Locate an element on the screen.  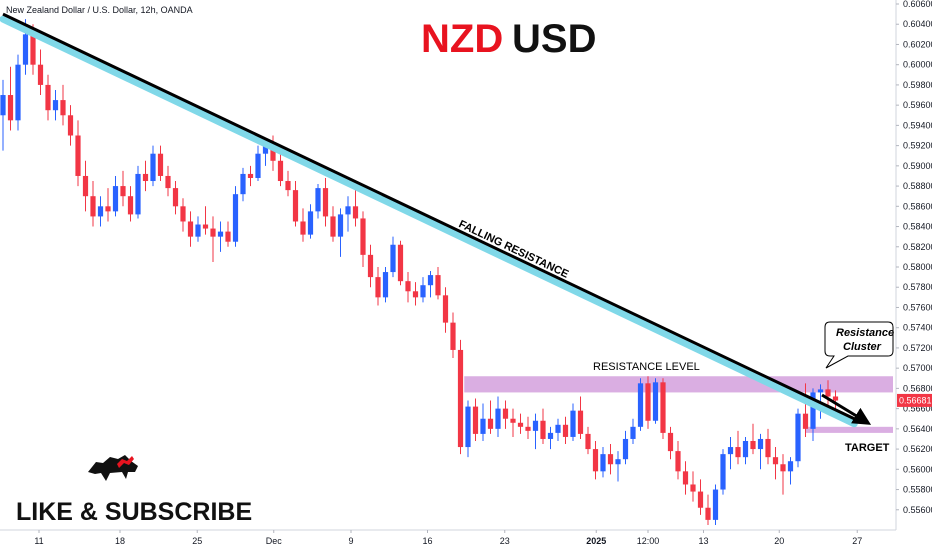
x-tick-label: 13 is located at coordinates (703, 541).